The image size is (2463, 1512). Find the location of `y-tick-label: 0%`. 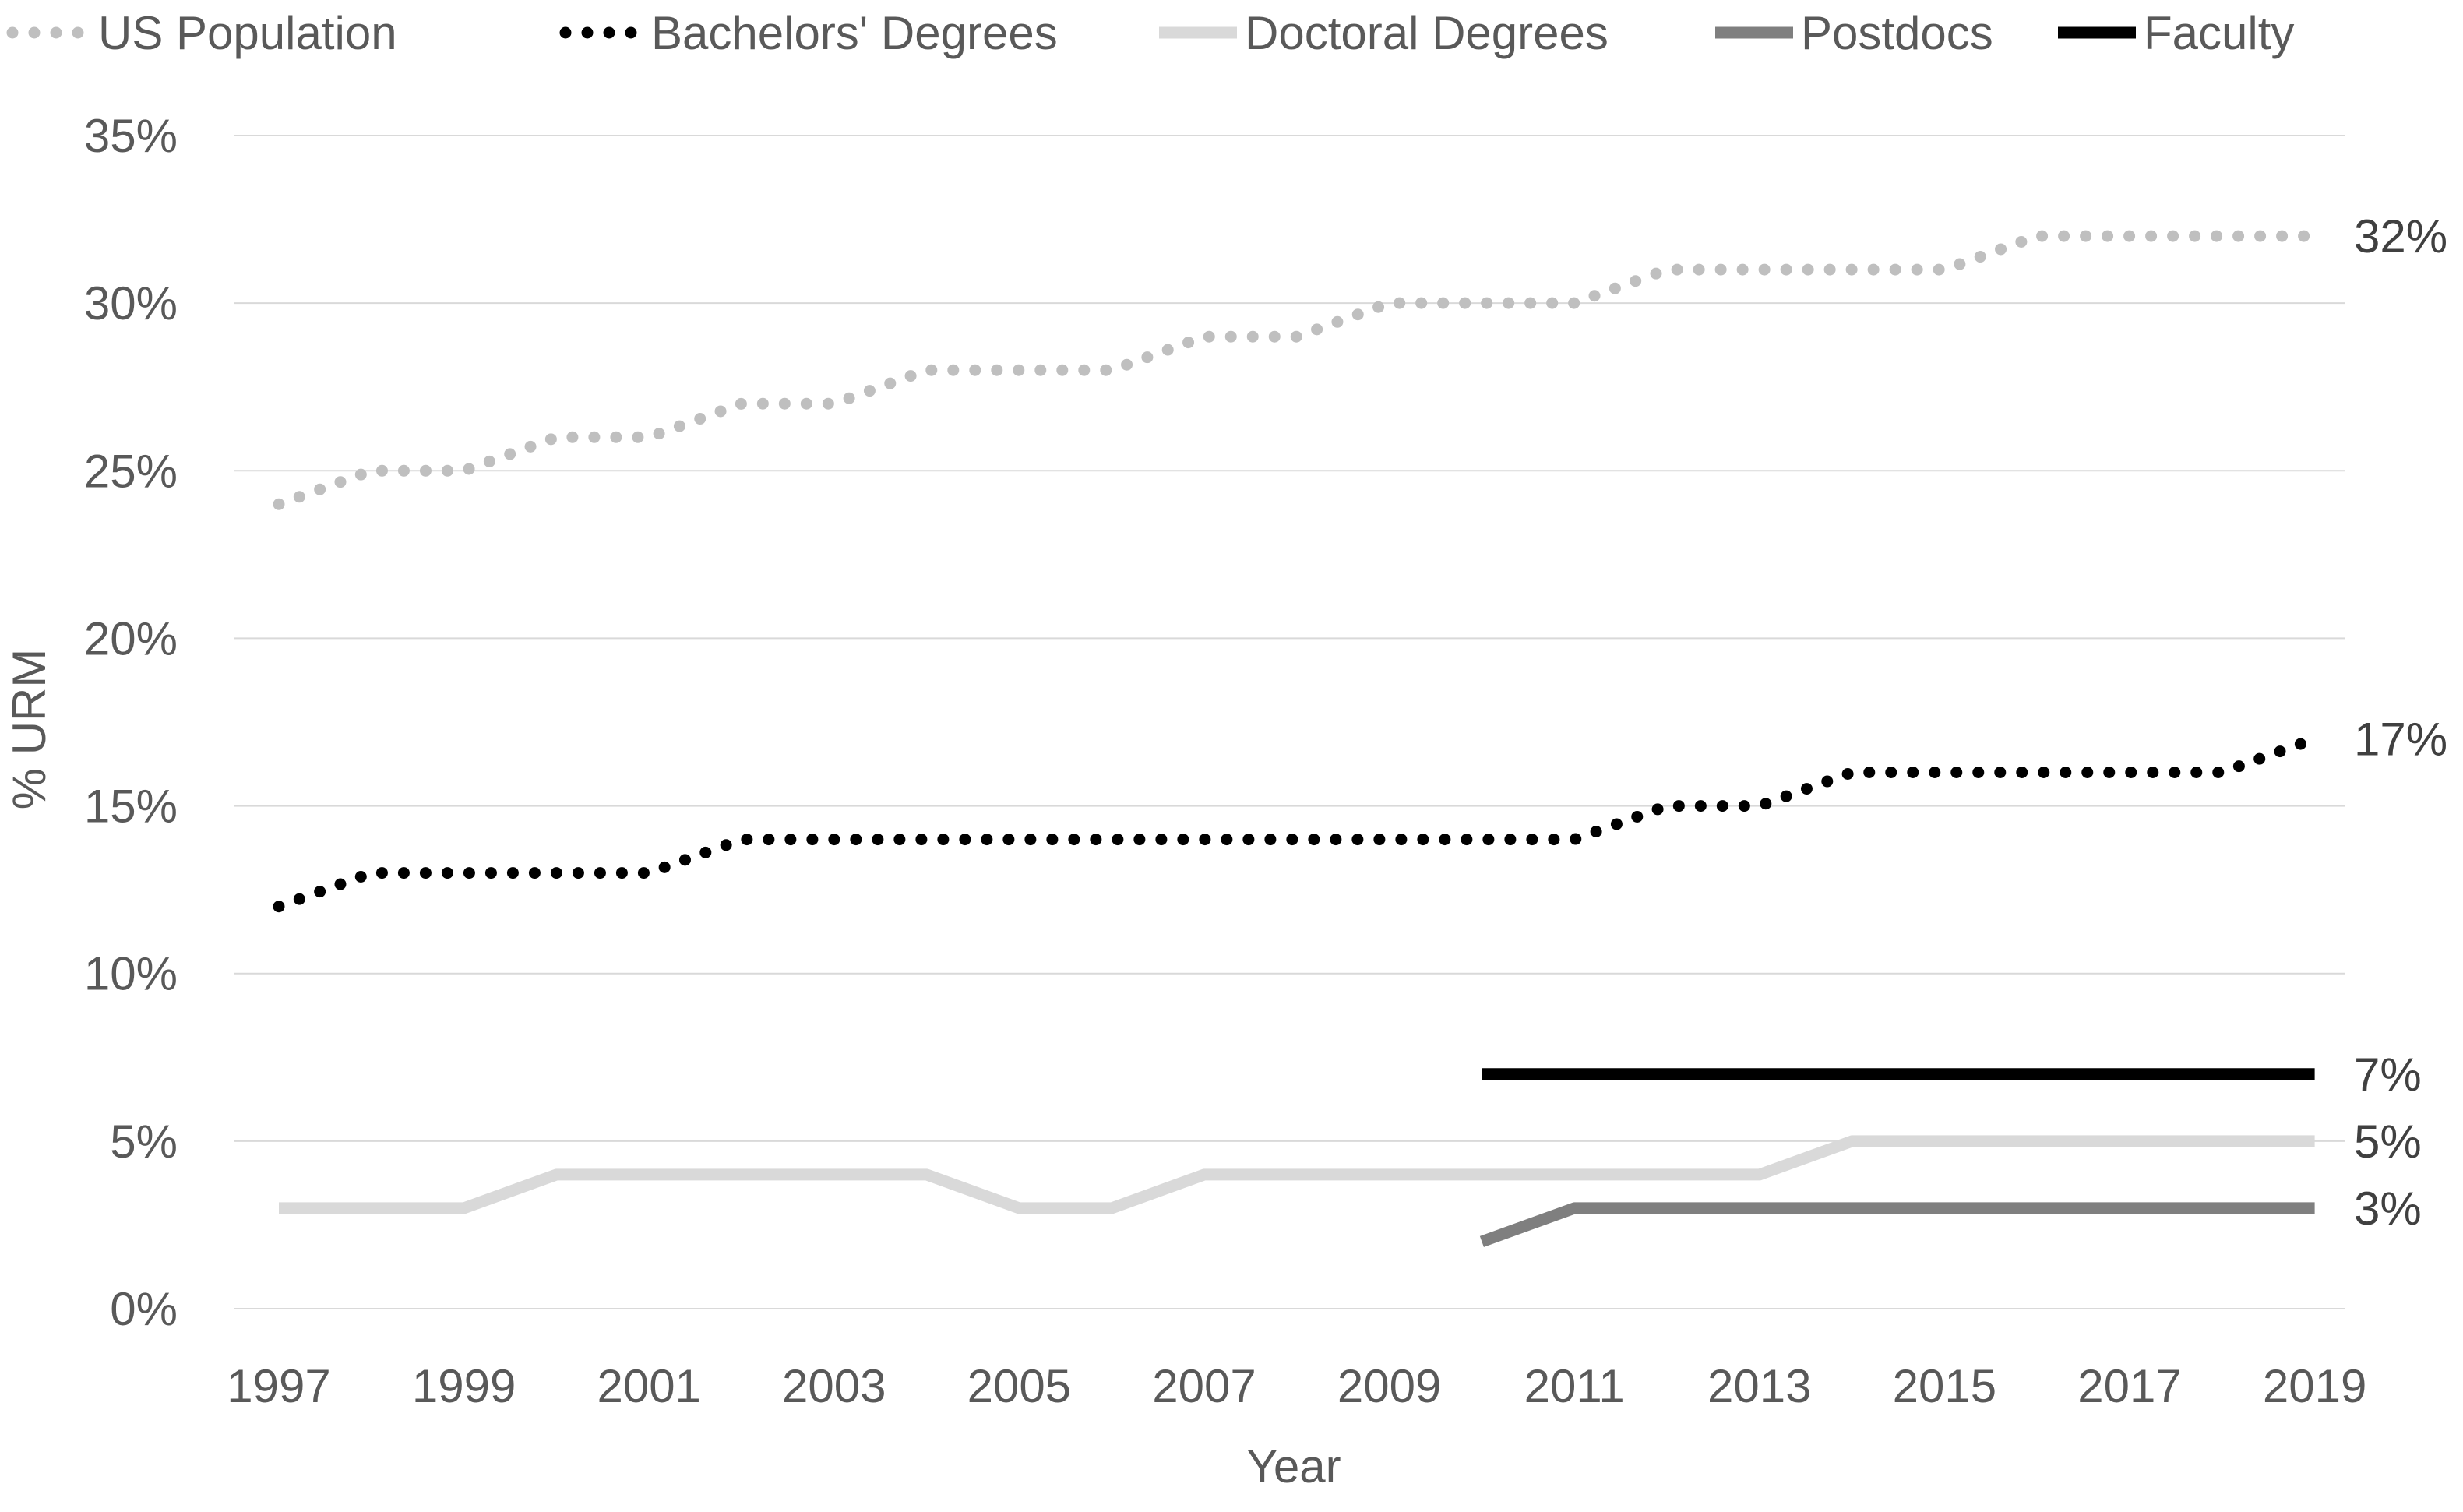

y-tick-label: 0% is located at coordinates (144, 1309).